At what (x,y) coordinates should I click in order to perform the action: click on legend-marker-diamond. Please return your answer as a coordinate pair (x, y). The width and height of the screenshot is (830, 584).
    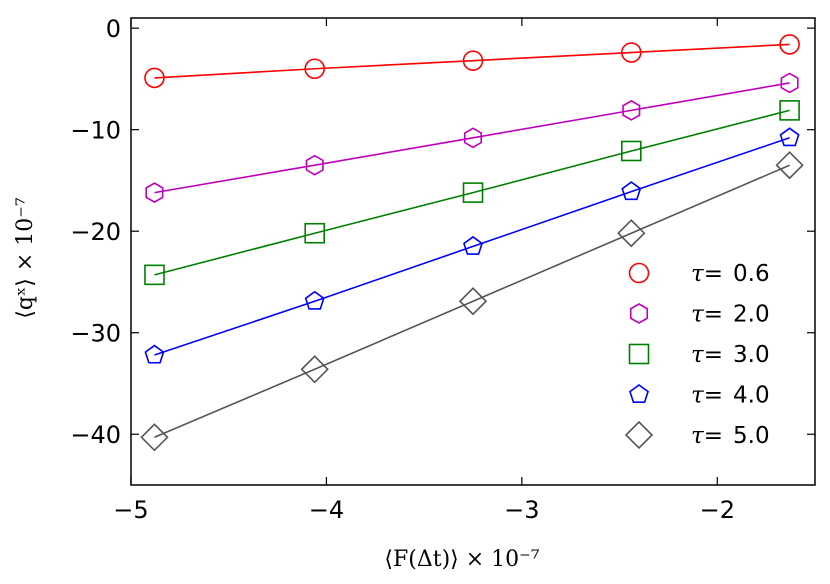
    Looking at the image, I should click on (639, 435).